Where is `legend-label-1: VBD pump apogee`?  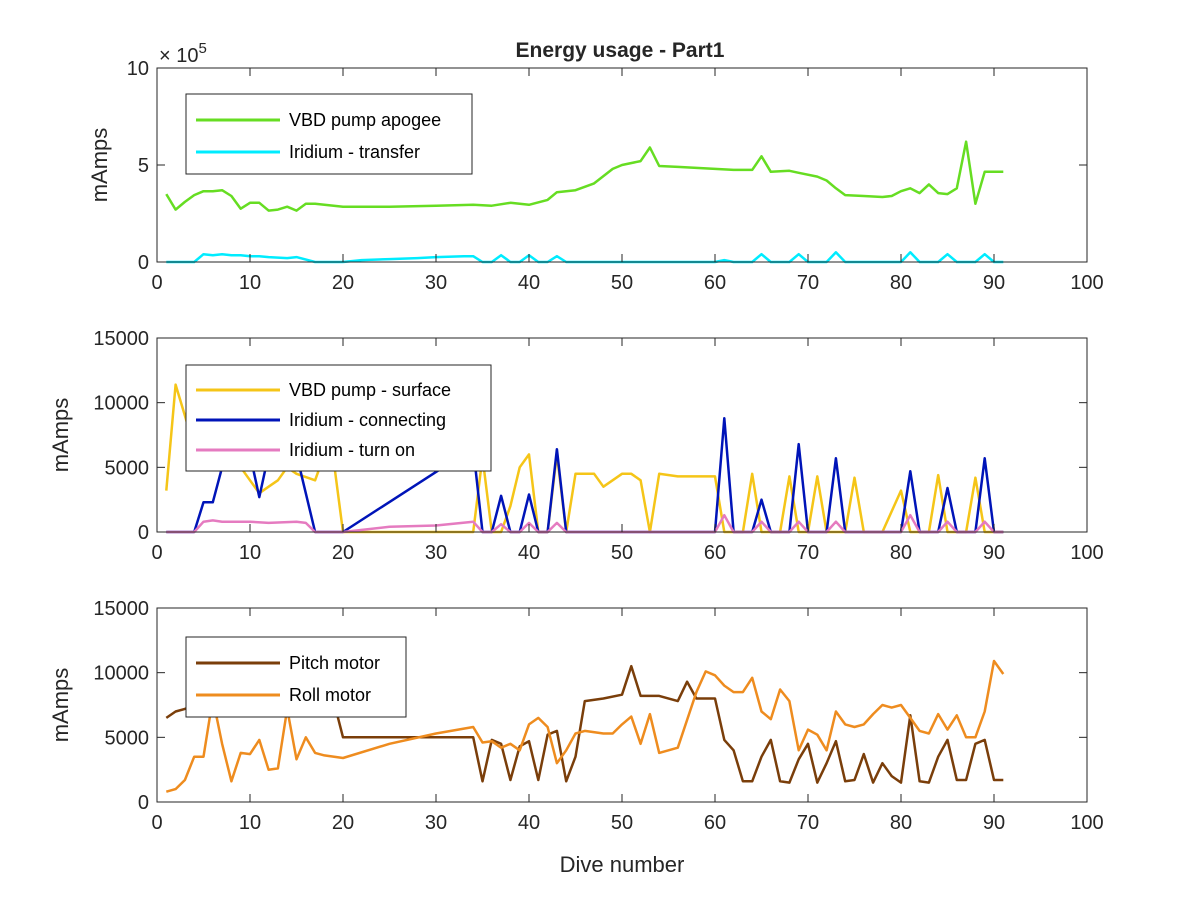
legend-label-1: VBD pump apogee is located at coordinates (365, 120).